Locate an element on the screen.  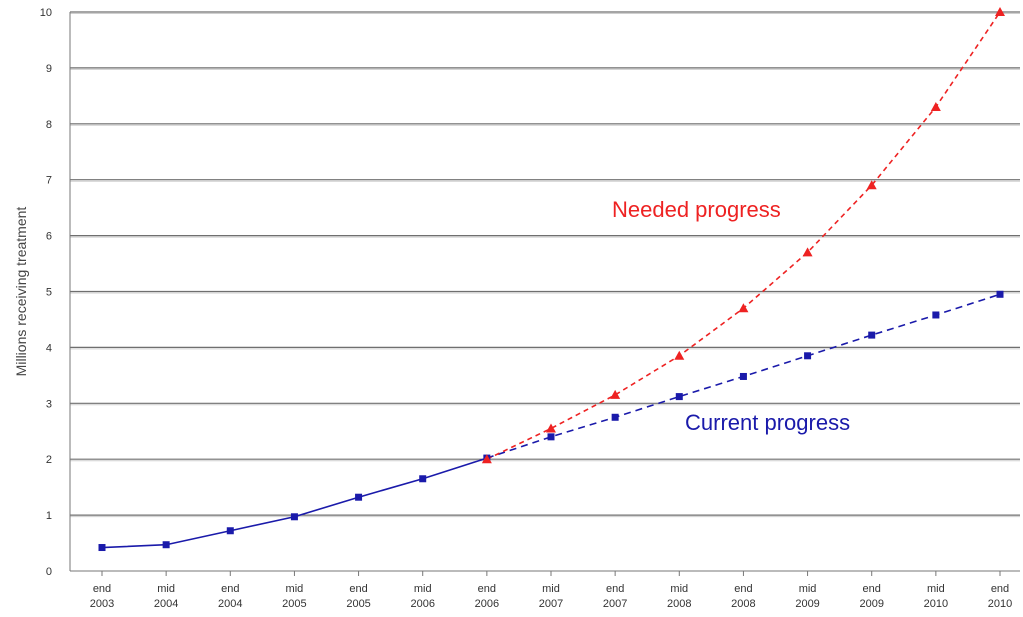
y-tick-label: 8 is located at coordinates (49, 125).